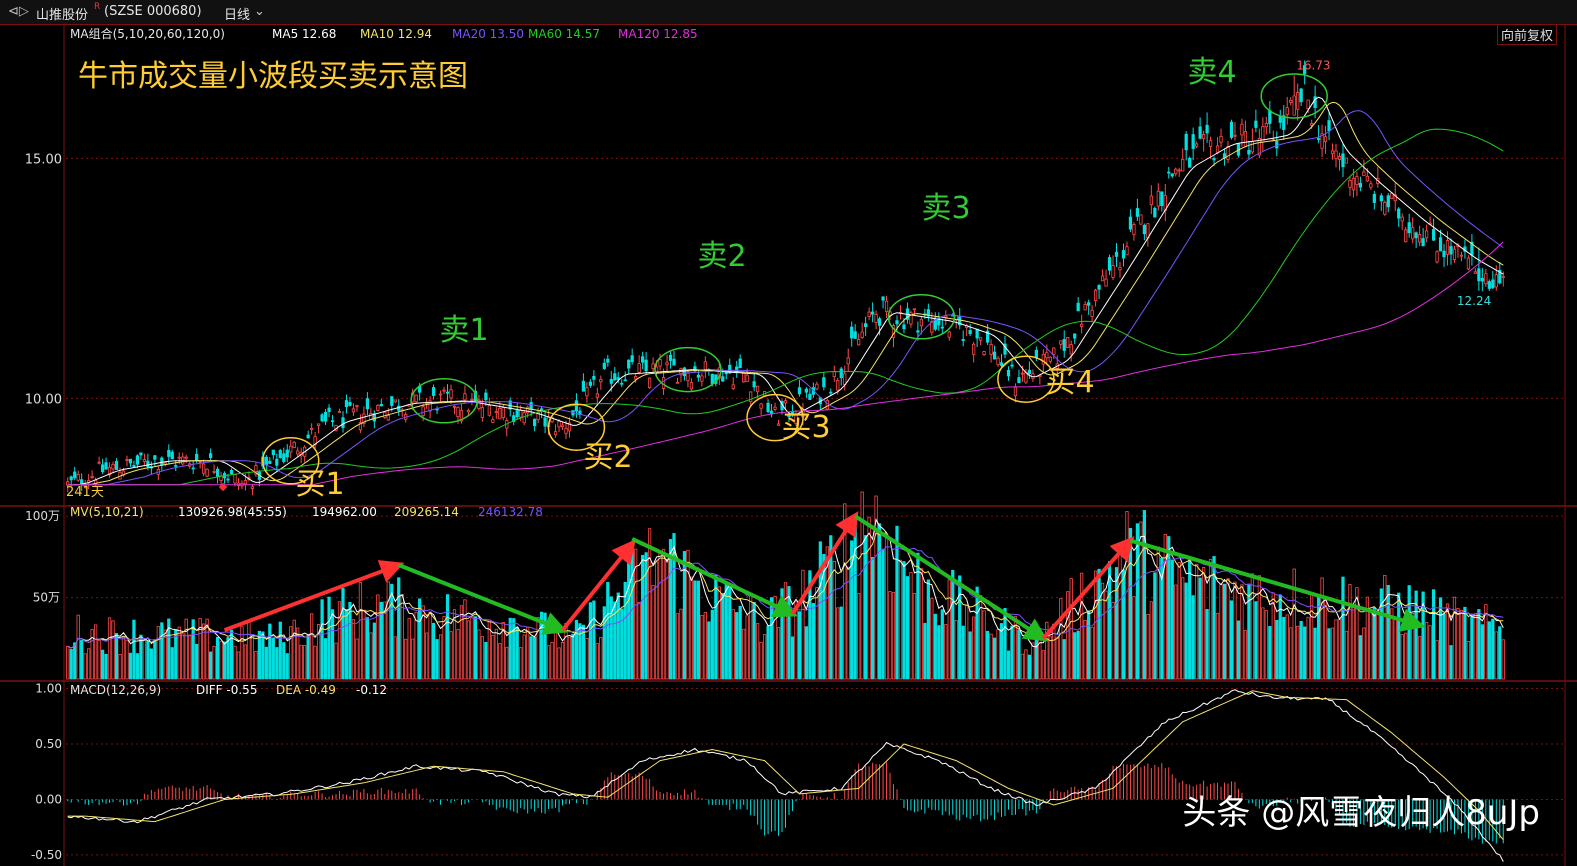  Describe the element at coordinates (688, 369) in the screenshot. I see `sell-circle` at that location.